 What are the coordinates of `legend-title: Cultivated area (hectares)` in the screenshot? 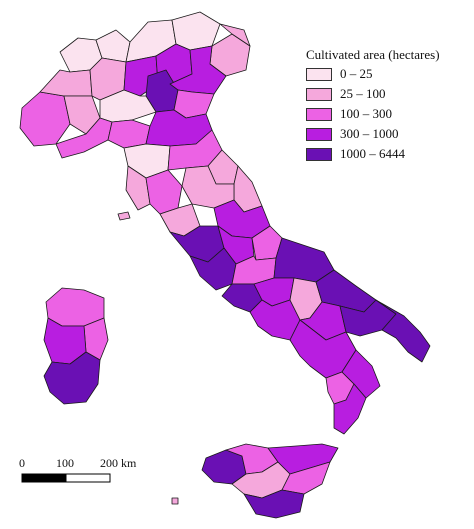 It's located at (373, 54).